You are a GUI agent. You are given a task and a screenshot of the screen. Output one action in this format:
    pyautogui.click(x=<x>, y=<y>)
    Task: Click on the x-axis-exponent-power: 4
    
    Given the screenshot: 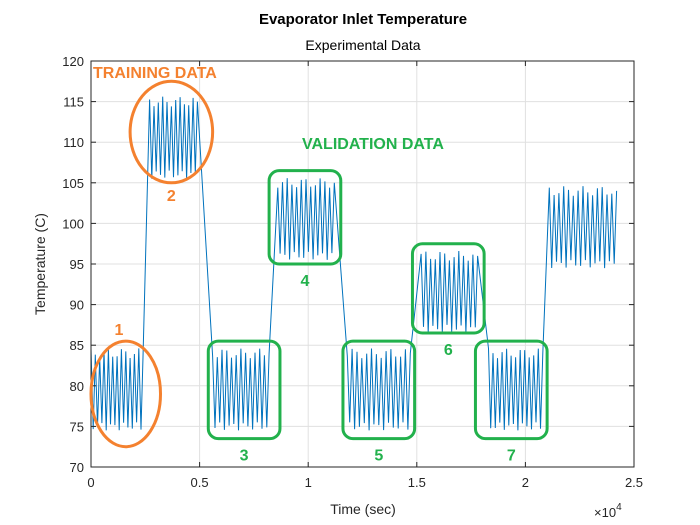 What is the action you would take?
    pyautogui.click(x=619, y=507)
    